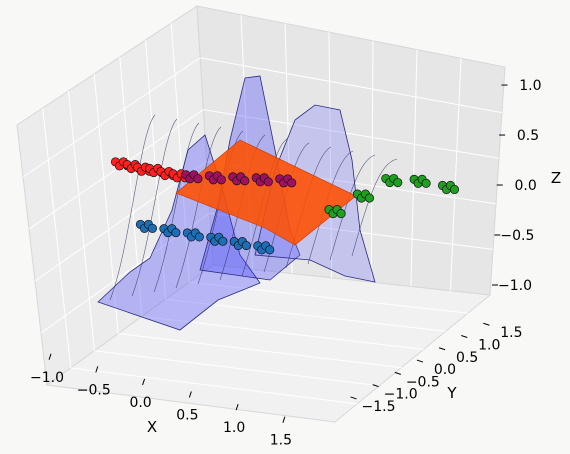 The image size is (570, 454). Describe the element at coordinates (489, 346) in the screenshot. I see `y-tick-label: 1.0` at that location.